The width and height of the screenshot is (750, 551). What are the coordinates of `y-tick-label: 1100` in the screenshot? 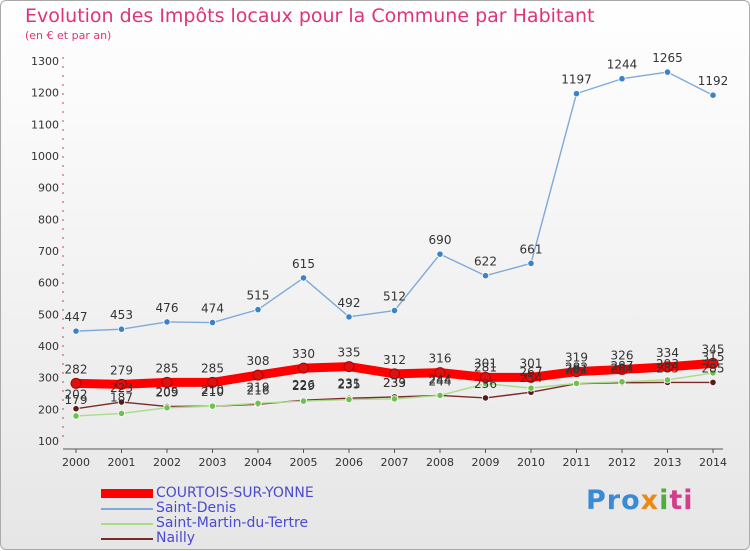 It's located at (45, 124).